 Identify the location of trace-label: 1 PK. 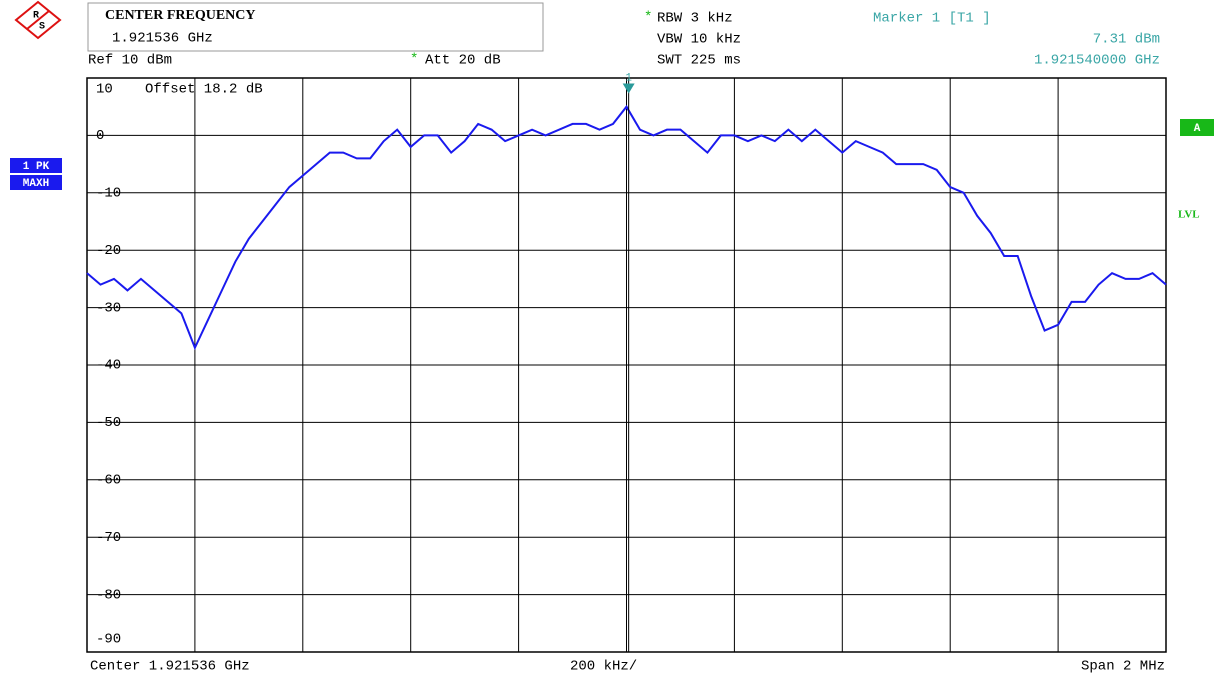
(36, 167).